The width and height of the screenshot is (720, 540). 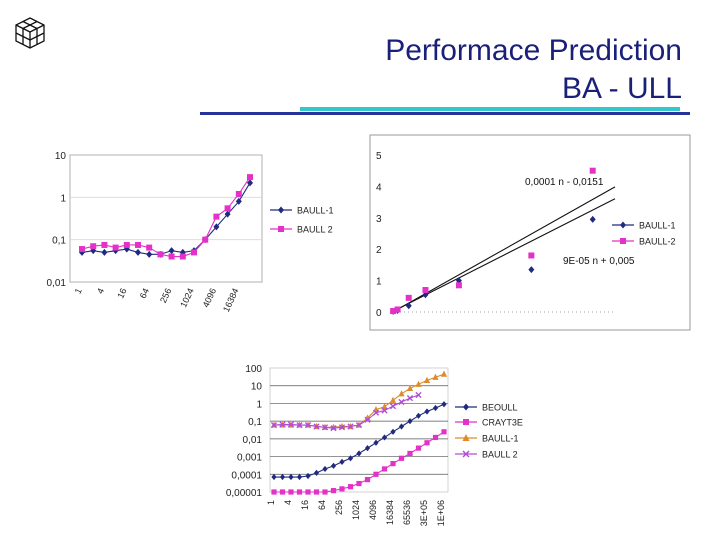 What do you see at coordinates (144, 293) in the screenshot?
I see `chart1-x-tick-label: 64` at bounding box center [144, 293].